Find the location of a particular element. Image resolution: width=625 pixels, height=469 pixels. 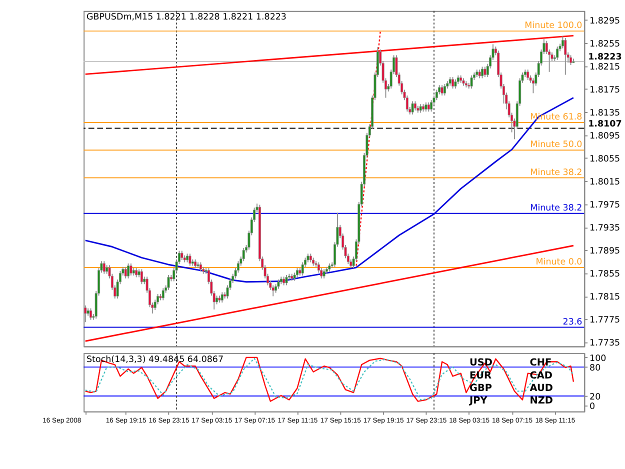

chart-title: GBPUSDm,M15 1.8221 1.8228 1.8221 1.8223 is located at coordinates (186, 17).